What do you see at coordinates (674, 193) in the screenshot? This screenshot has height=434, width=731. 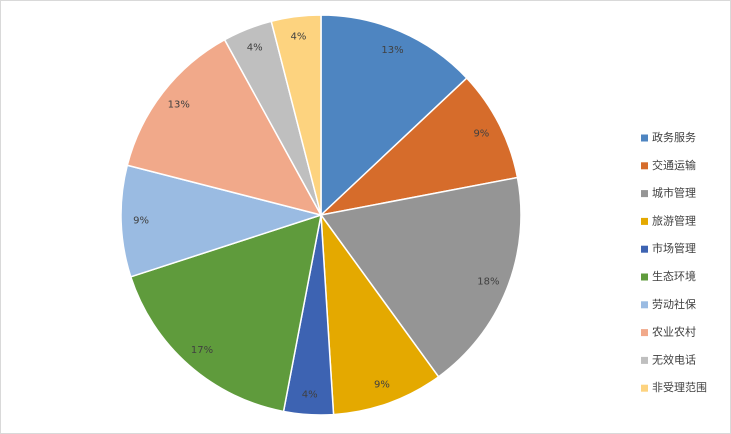 I see `legend-label: 城市管理` at bounding box center [674, 193].